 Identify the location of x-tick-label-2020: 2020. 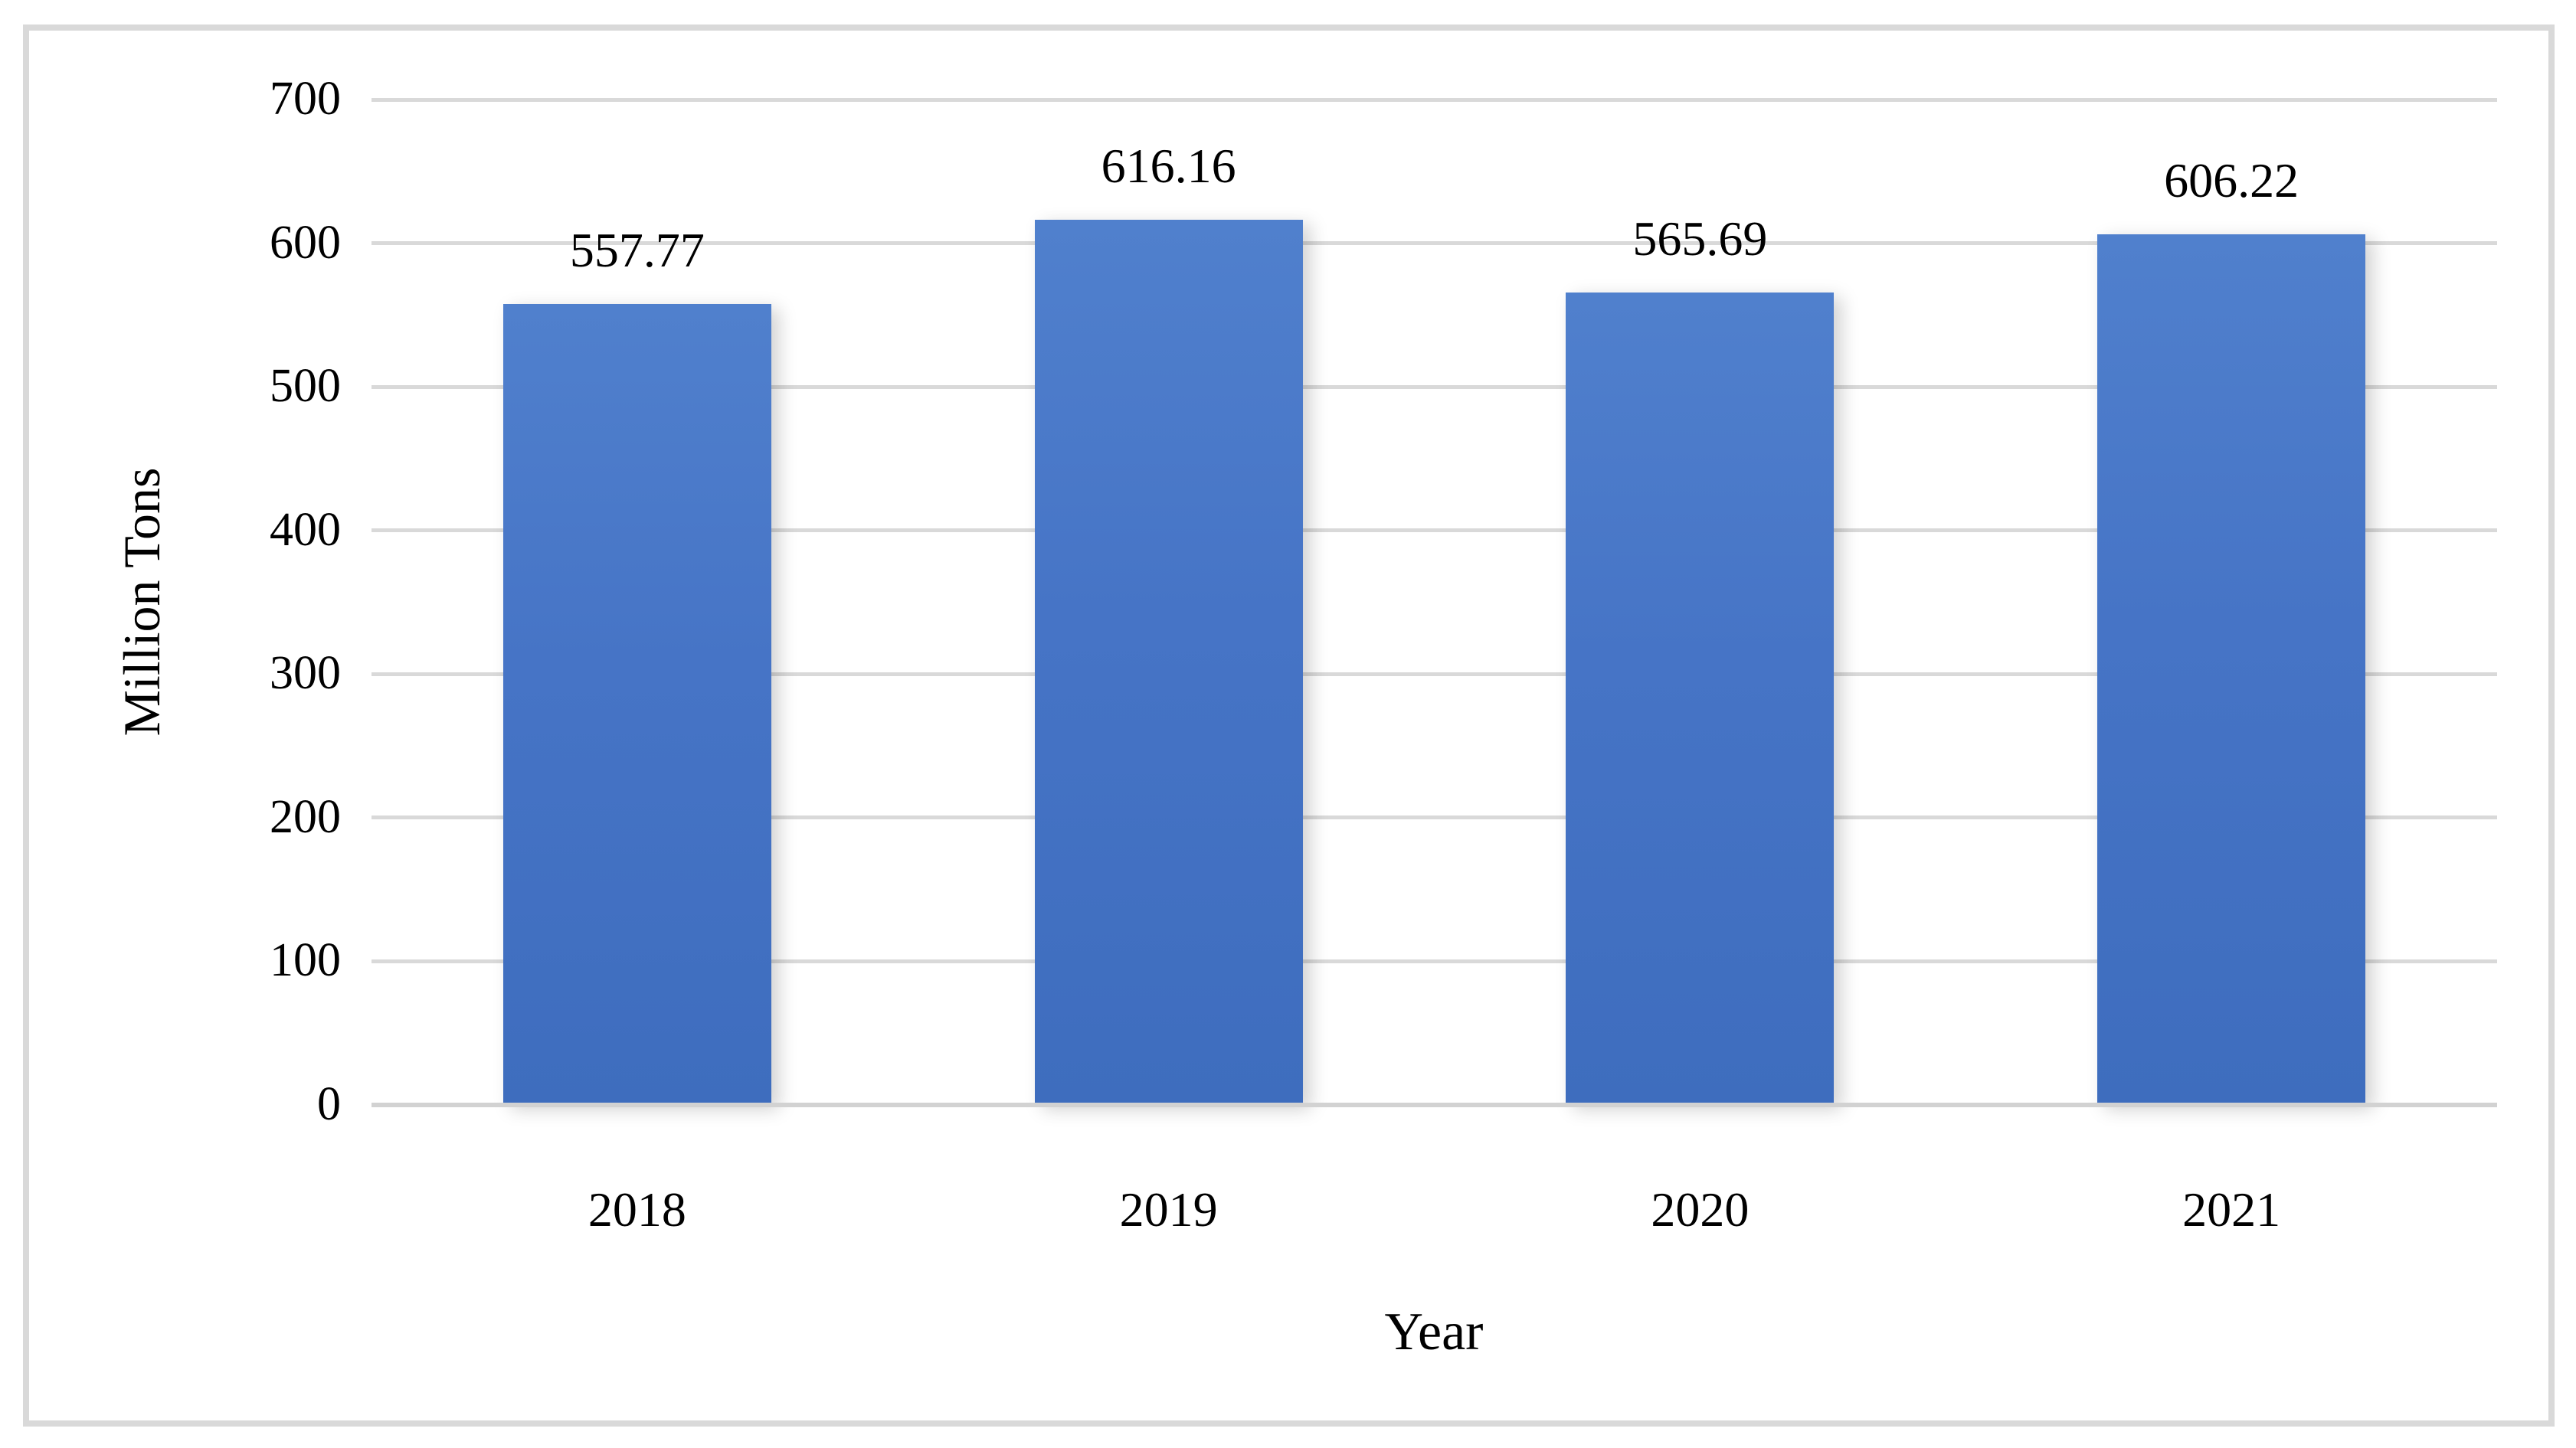
(1700, 1210).